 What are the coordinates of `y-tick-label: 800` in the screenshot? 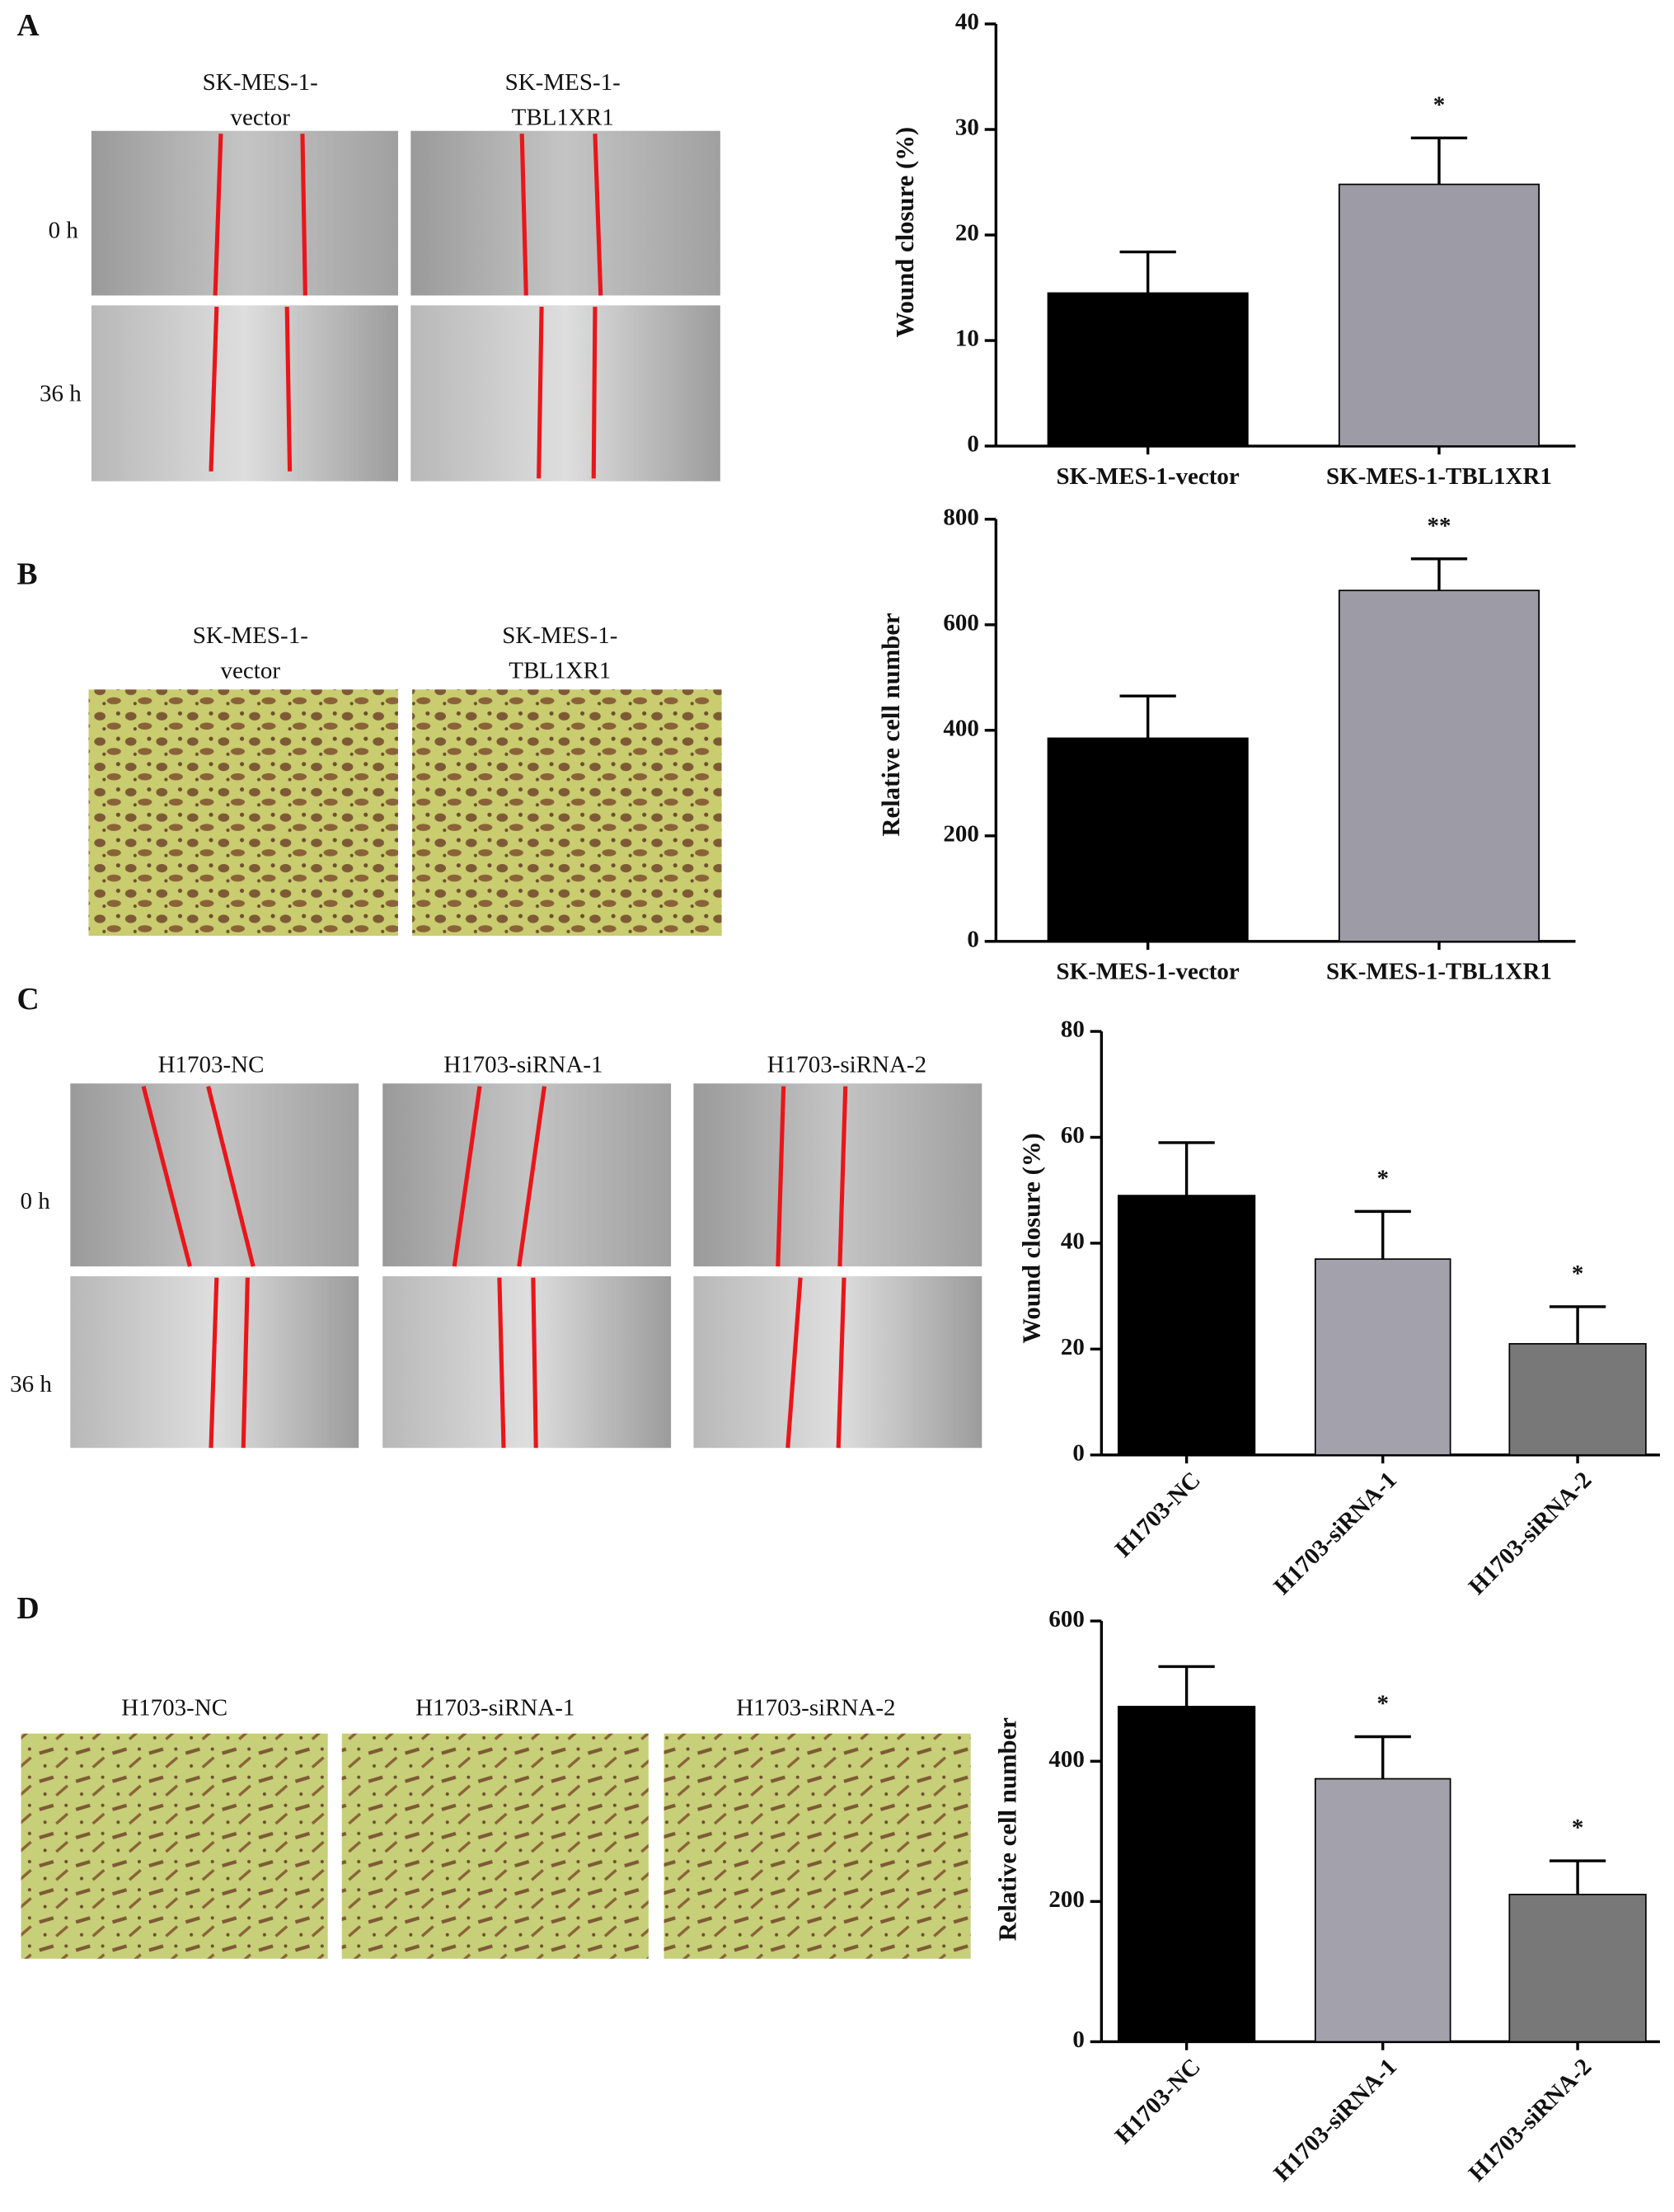 It's located at (961, 517).